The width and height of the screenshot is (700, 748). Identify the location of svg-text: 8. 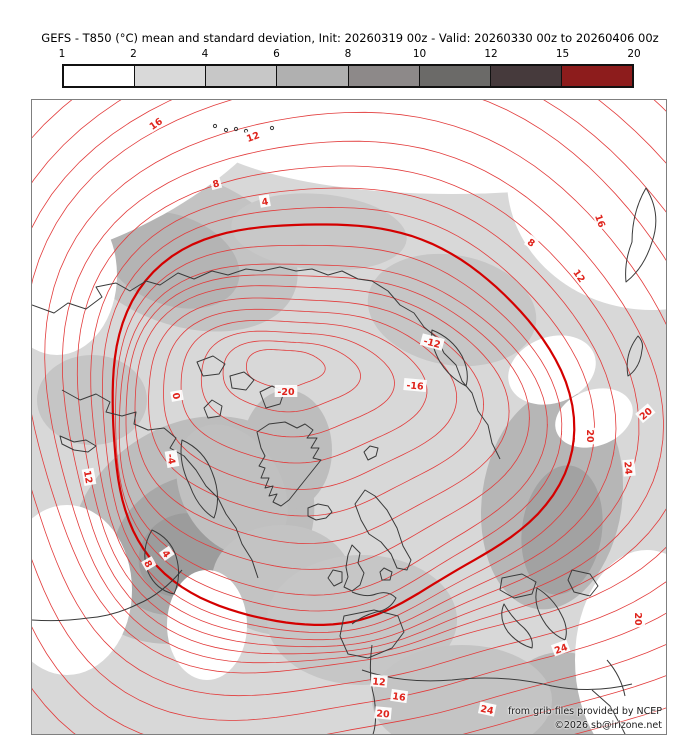
(147, 565).